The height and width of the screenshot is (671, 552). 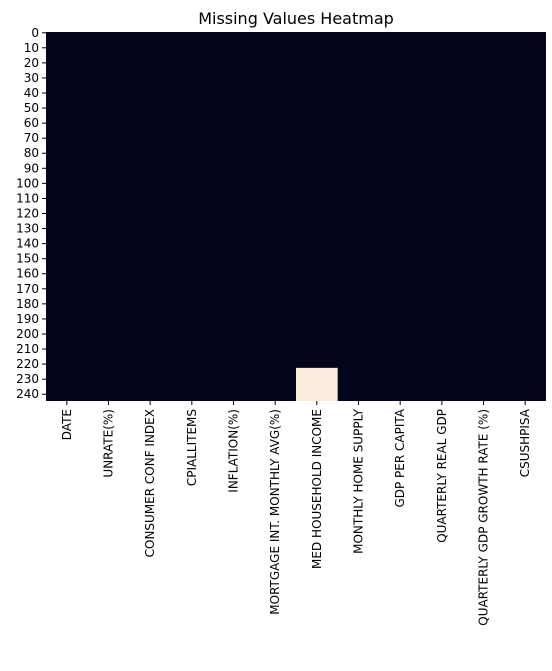 I want to click on x-tick-label-monthly-home-supply: MONTHLY HOME SUPPLY, so click(x=359, y=481).